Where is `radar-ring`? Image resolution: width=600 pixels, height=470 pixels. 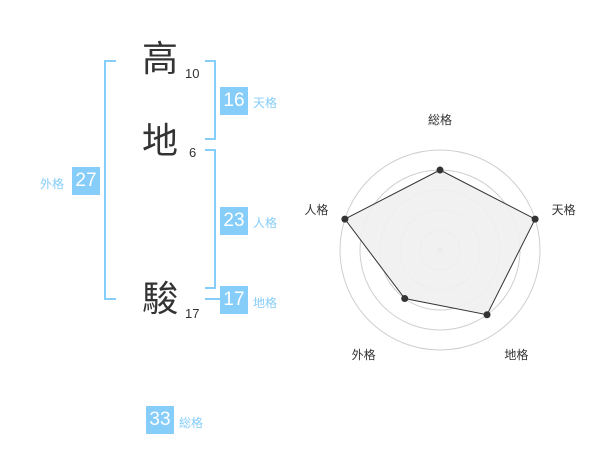 radar-ring is located at coordinates (440, 250).